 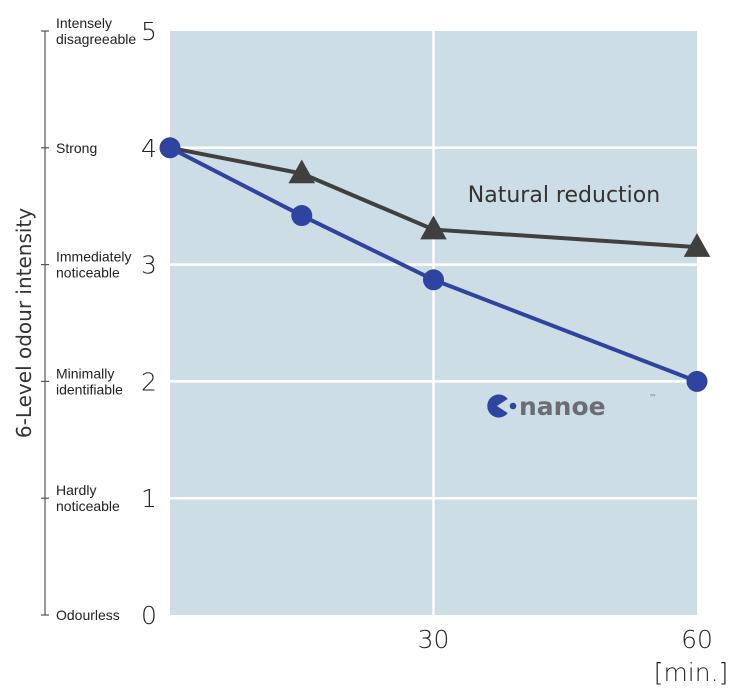 I want to click on x-unit-label: [min.], so click(x=691, y=672).